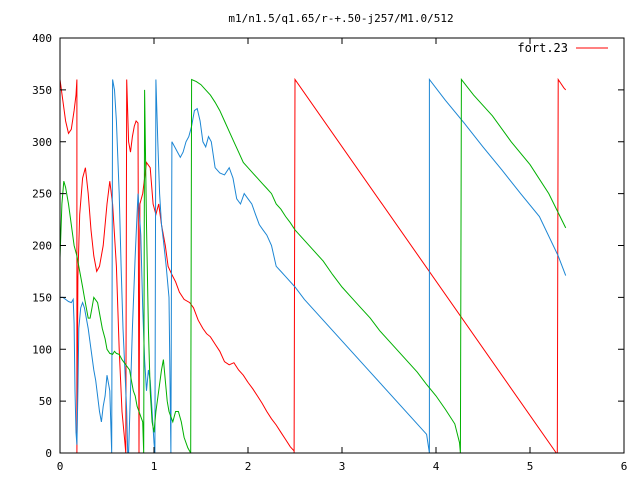 Image resolution: width=640 pixels, height=480 pixels. What do you see at coordinates (42, 90) in the screenshot?
I see `y-tick-label: 350` at bounding box center [42, 90].